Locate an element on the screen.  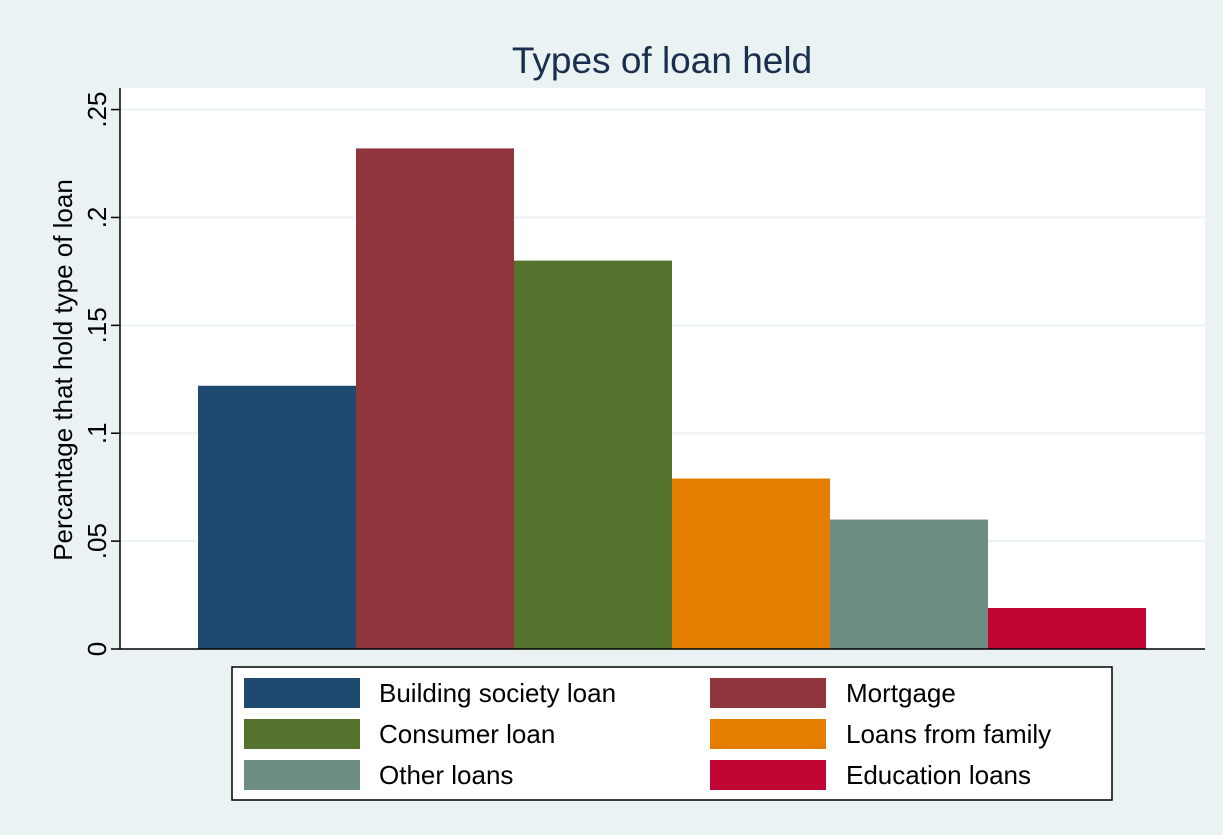
y-tick-label: .15 is located at coordinates (97, 325).